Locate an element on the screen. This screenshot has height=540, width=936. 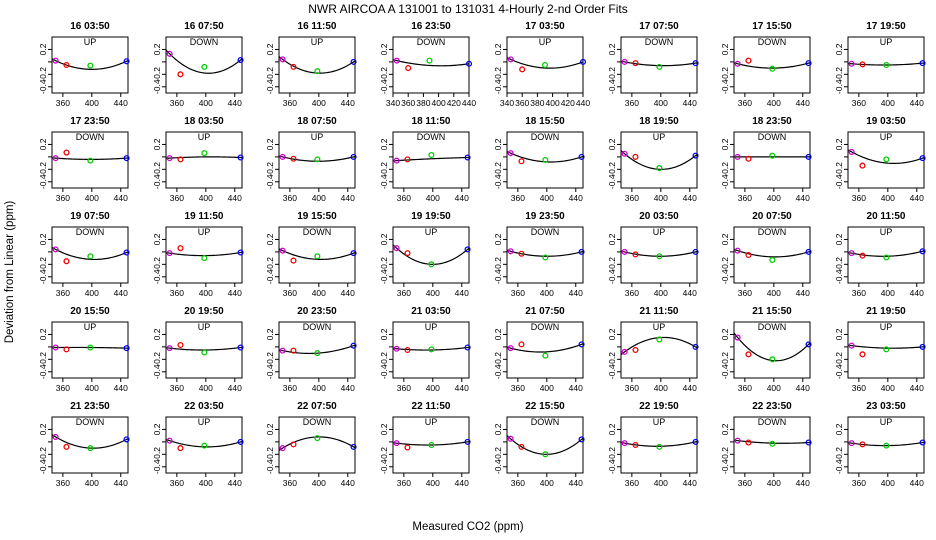
panel: 17 03:50 UP -0.4-0.2 0.2 340 360 380 400 420 440 is located at coordinates (541, 64).